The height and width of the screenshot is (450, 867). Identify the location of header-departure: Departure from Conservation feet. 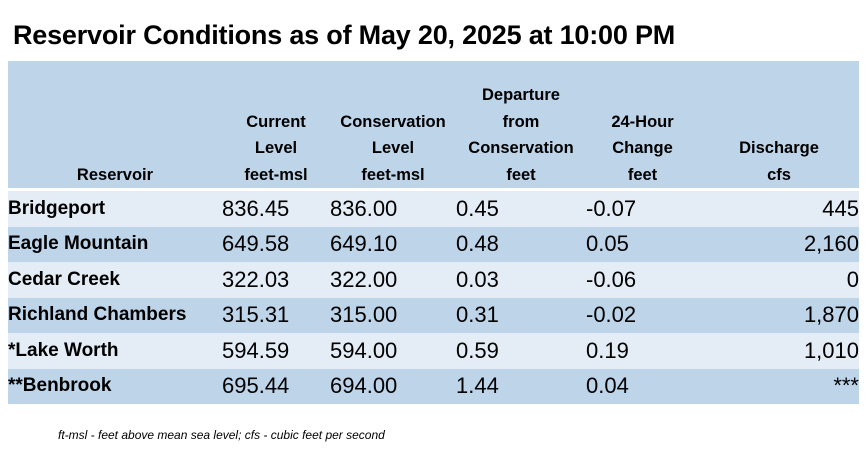
(521, 125).